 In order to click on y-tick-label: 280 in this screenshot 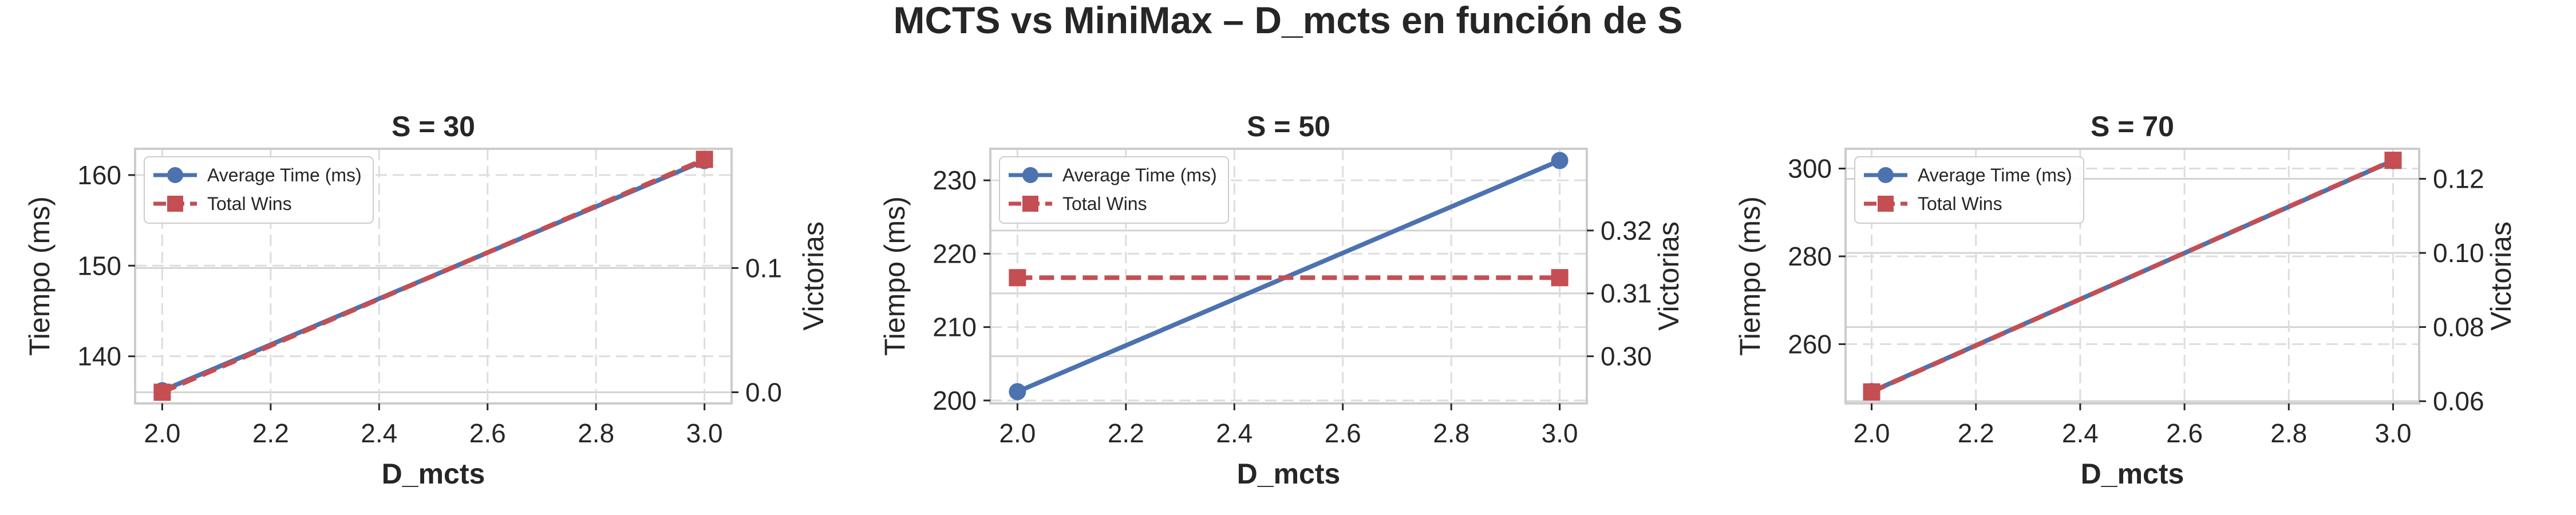, I will do `click(1810, 256)`.